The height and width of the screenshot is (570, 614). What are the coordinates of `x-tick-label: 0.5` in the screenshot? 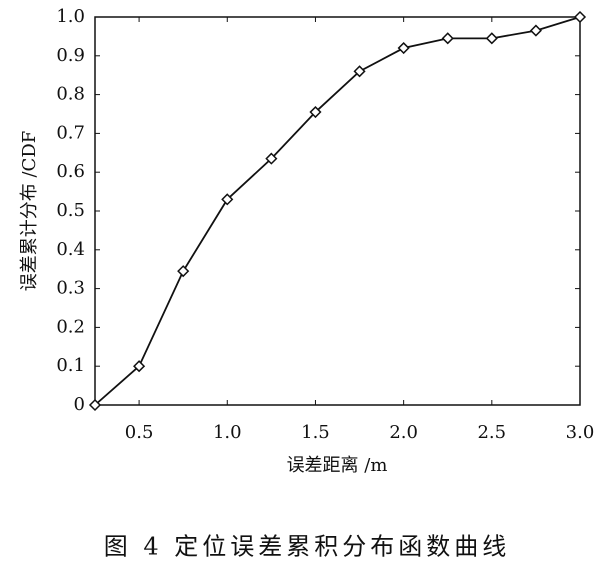 It's located at (139, 432).